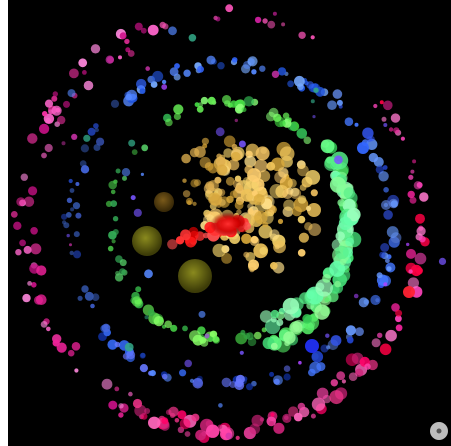 The height and width of the screenshot is (446, 451). I want to click on corner-control, so click(439, 431).